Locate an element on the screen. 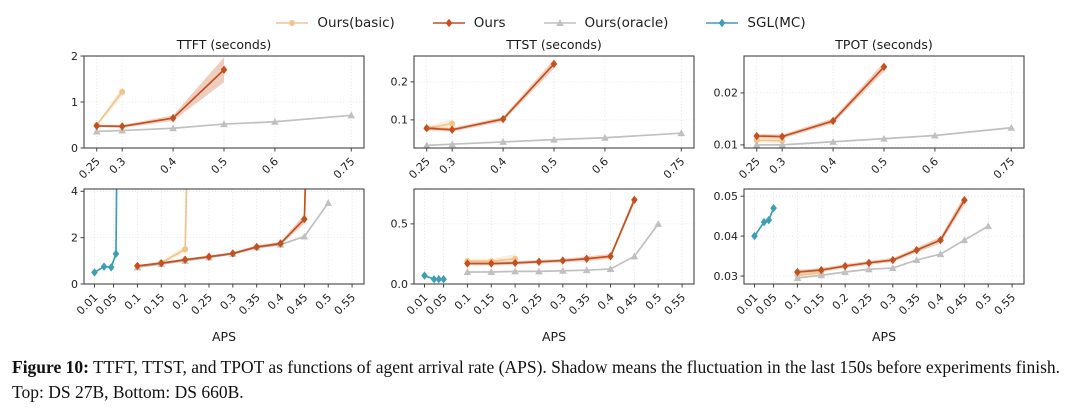  legend-item-sgl-mc: SGL(MC) is located at coordinates (755, 23).